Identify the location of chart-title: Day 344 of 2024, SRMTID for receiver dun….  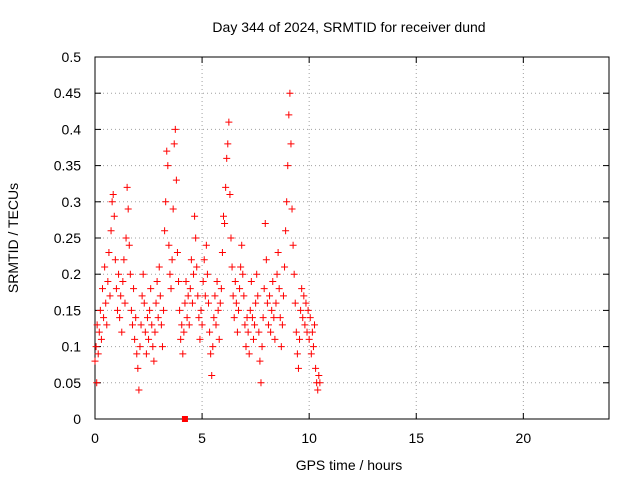
(348, 27).